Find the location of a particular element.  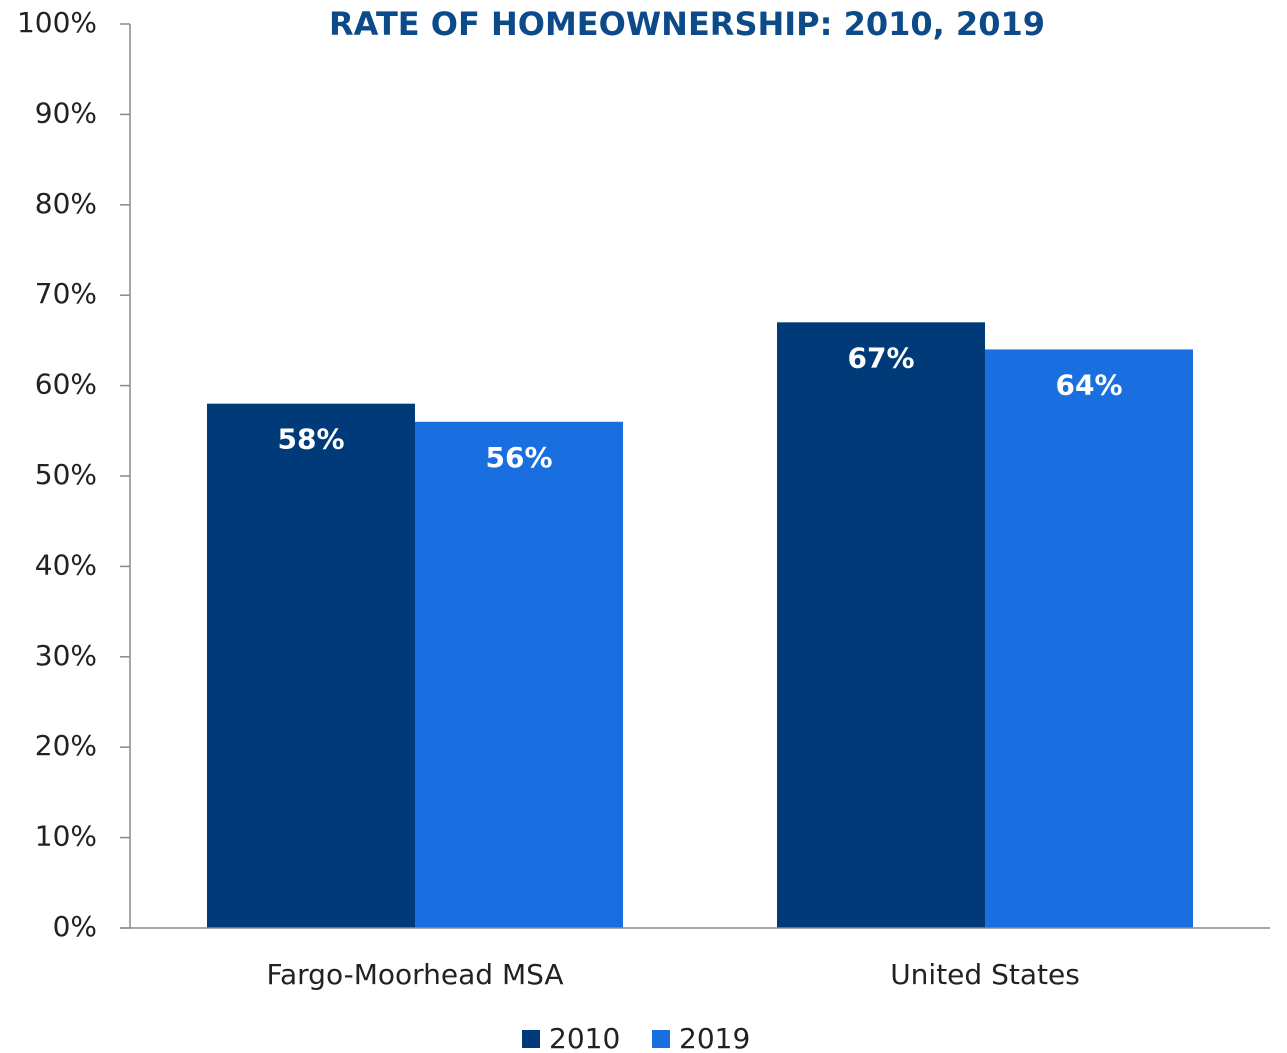

y-tick-label: 60% is located at coordinates (66, 384).